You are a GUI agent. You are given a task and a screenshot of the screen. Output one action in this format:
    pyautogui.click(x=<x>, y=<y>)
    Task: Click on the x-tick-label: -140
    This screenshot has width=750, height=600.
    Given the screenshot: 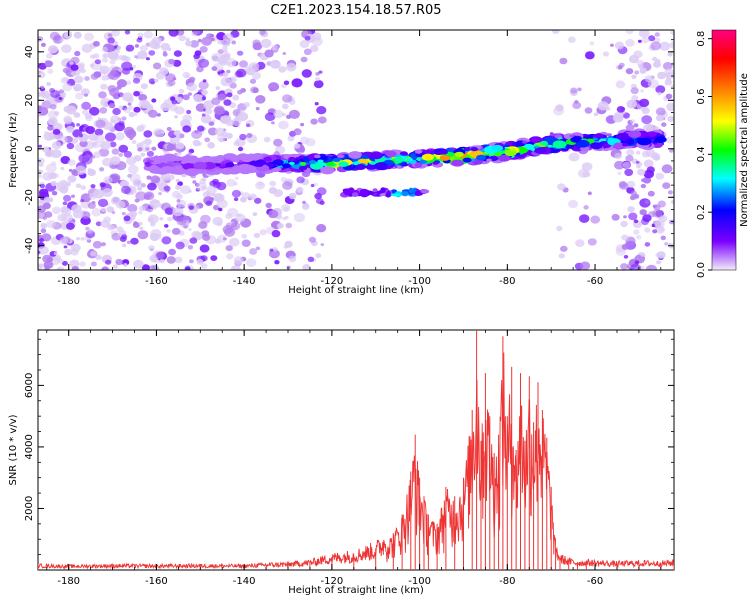 What is the action you would take?
    pyautogui.click(x=244, y=281)
    